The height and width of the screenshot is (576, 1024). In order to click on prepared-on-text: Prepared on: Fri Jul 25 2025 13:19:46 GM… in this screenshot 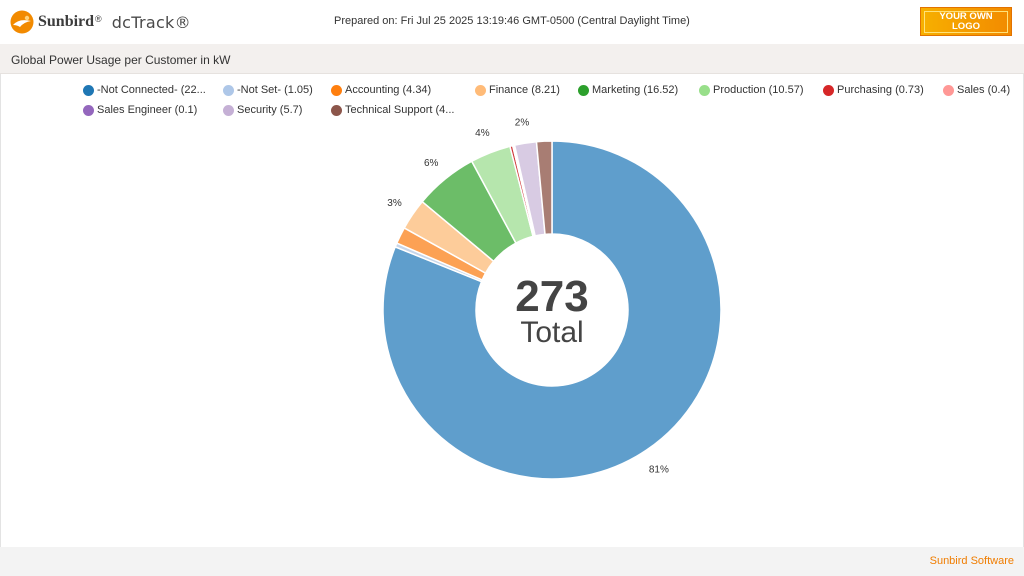, I will do `click(512, 21)`.